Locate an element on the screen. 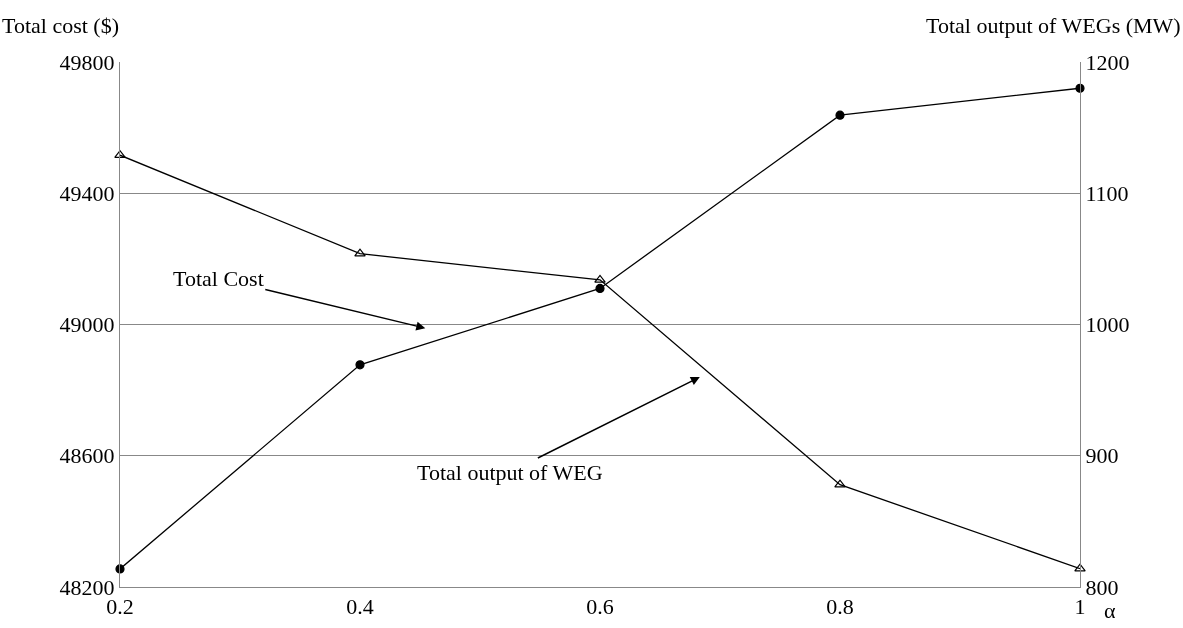 The width and height of the screenshot is (1183, 628). y-tick-label: 49400 is located at coordinates (87, 193).